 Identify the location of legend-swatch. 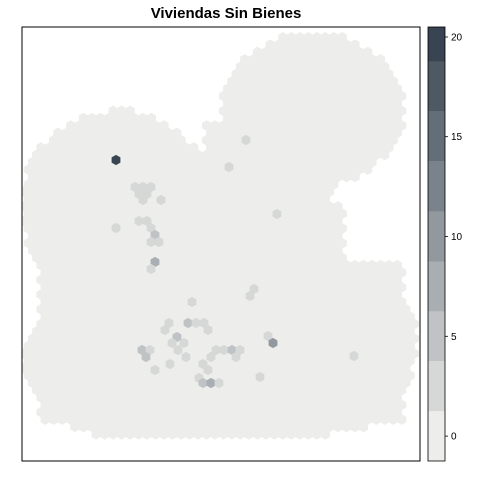
(436, 286).